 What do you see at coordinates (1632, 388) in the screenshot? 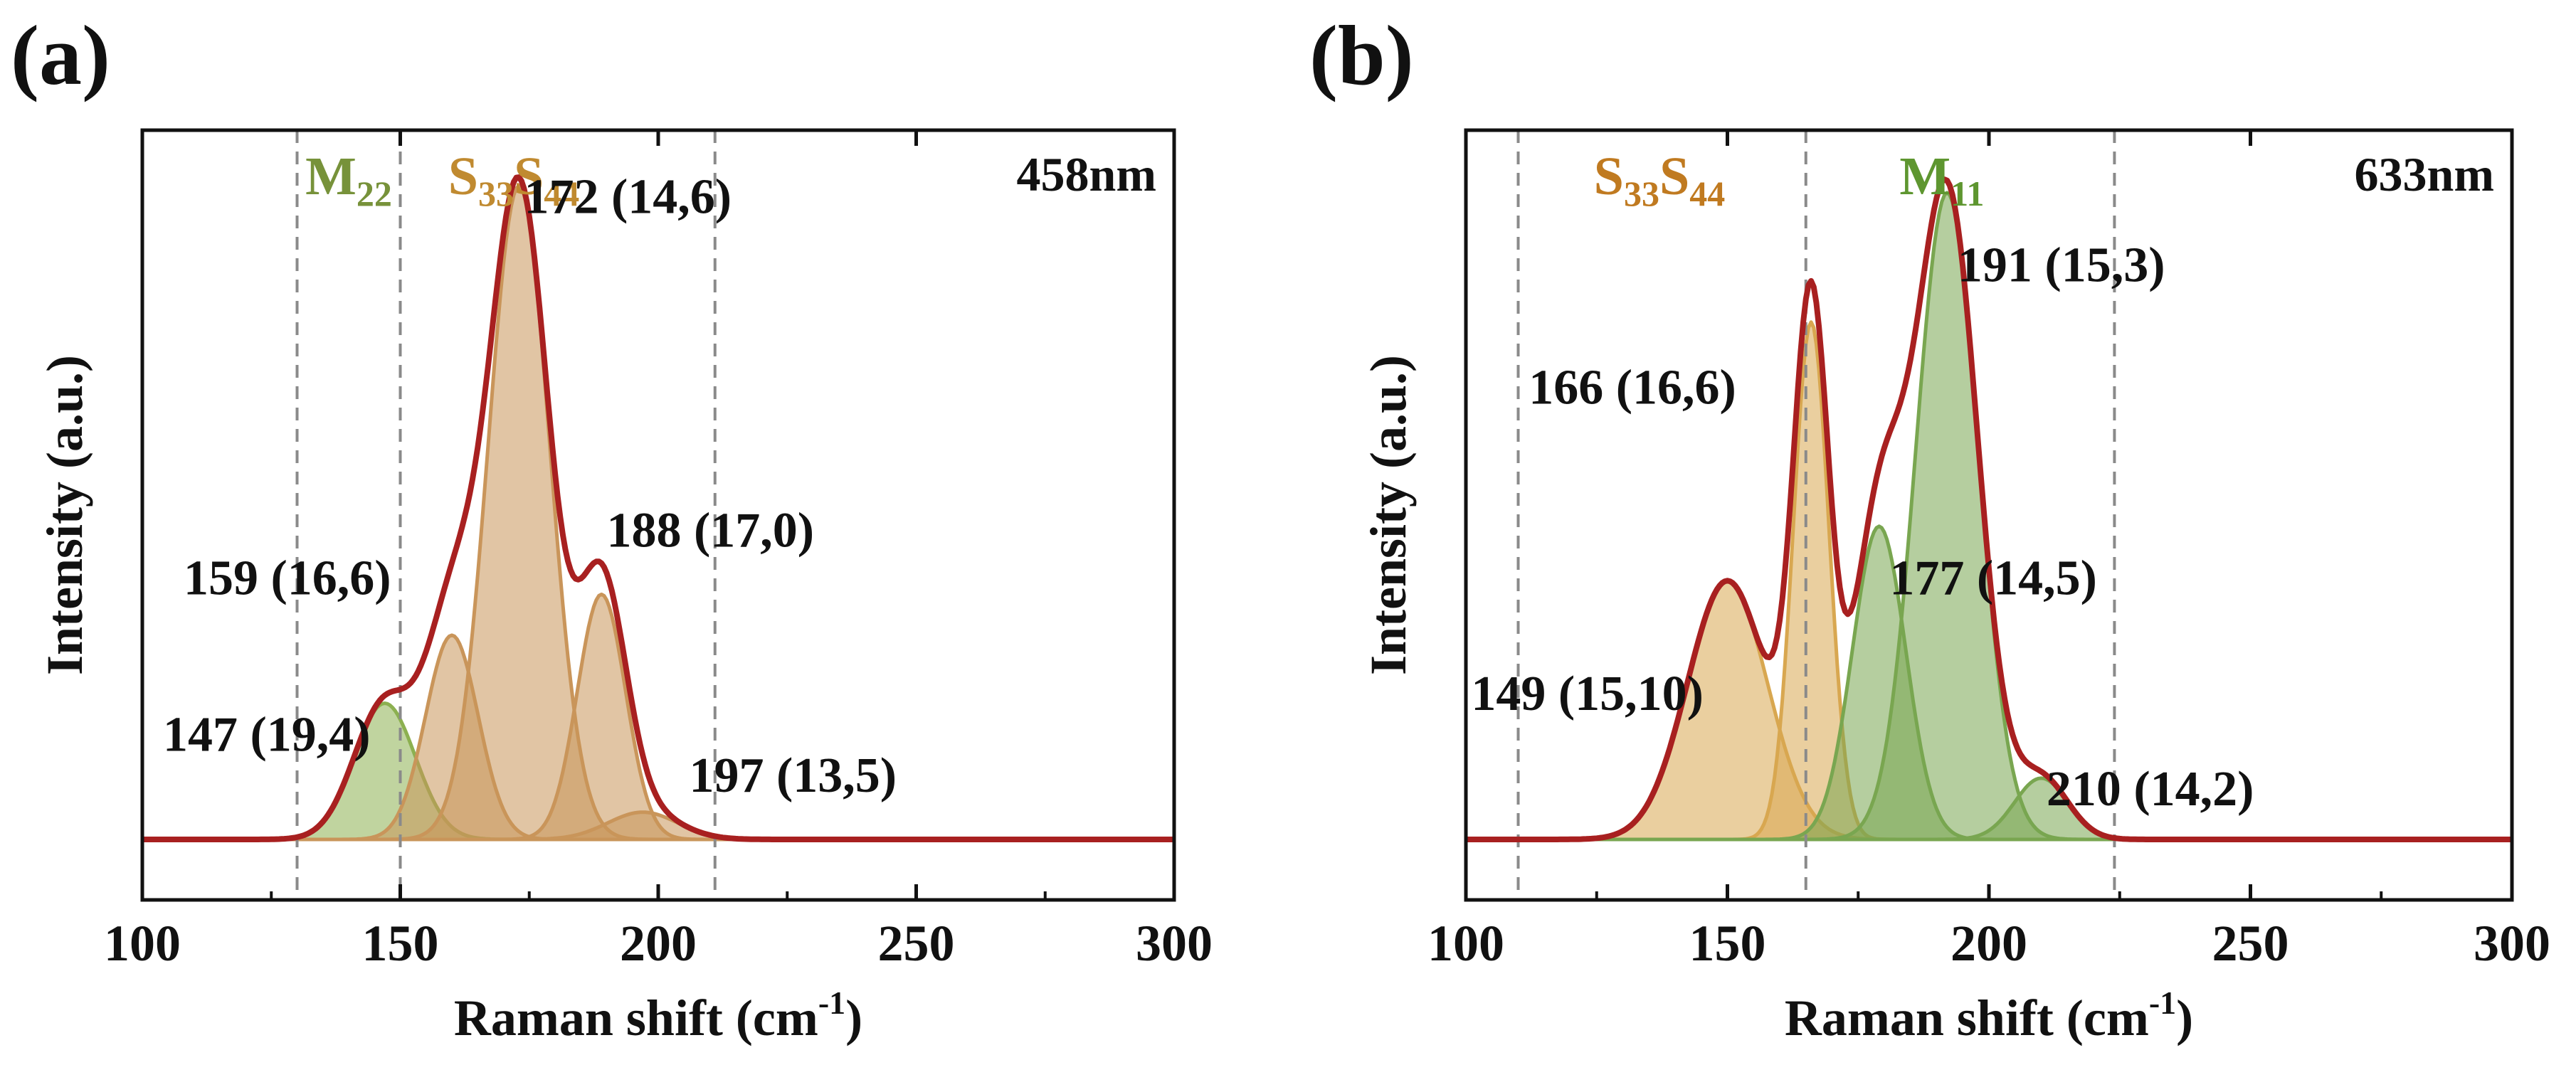
I see `peak-label: 166 (16,6)` at bounding box center [1632, 388].